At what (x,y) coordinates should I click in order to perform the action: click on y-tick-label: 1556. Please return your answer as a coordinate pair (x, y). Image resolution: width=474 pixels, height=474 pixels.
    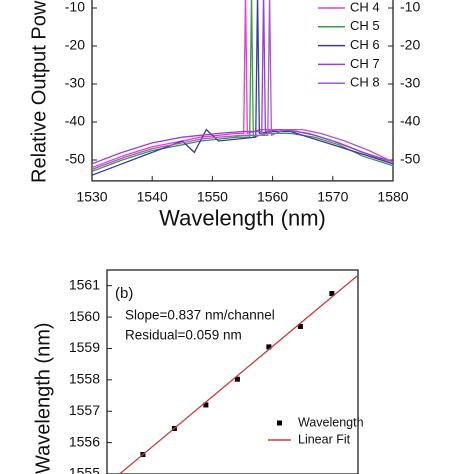
    Looking at the image, I should click on (84, 441).